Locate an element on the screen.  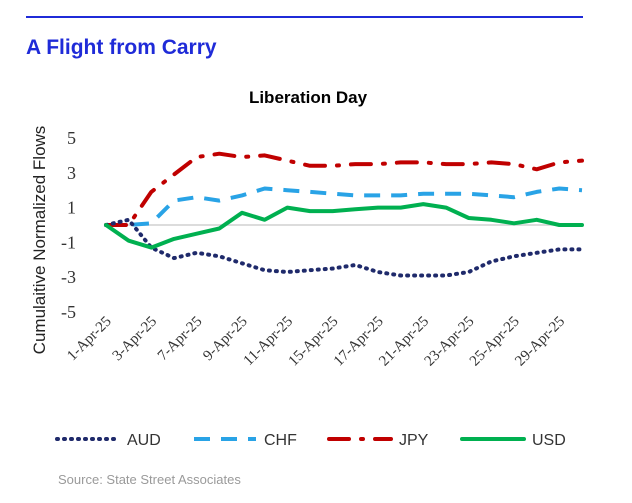
y-axis-label: Cumulaitive Normalized Flows is located at coordinates (39, 240).